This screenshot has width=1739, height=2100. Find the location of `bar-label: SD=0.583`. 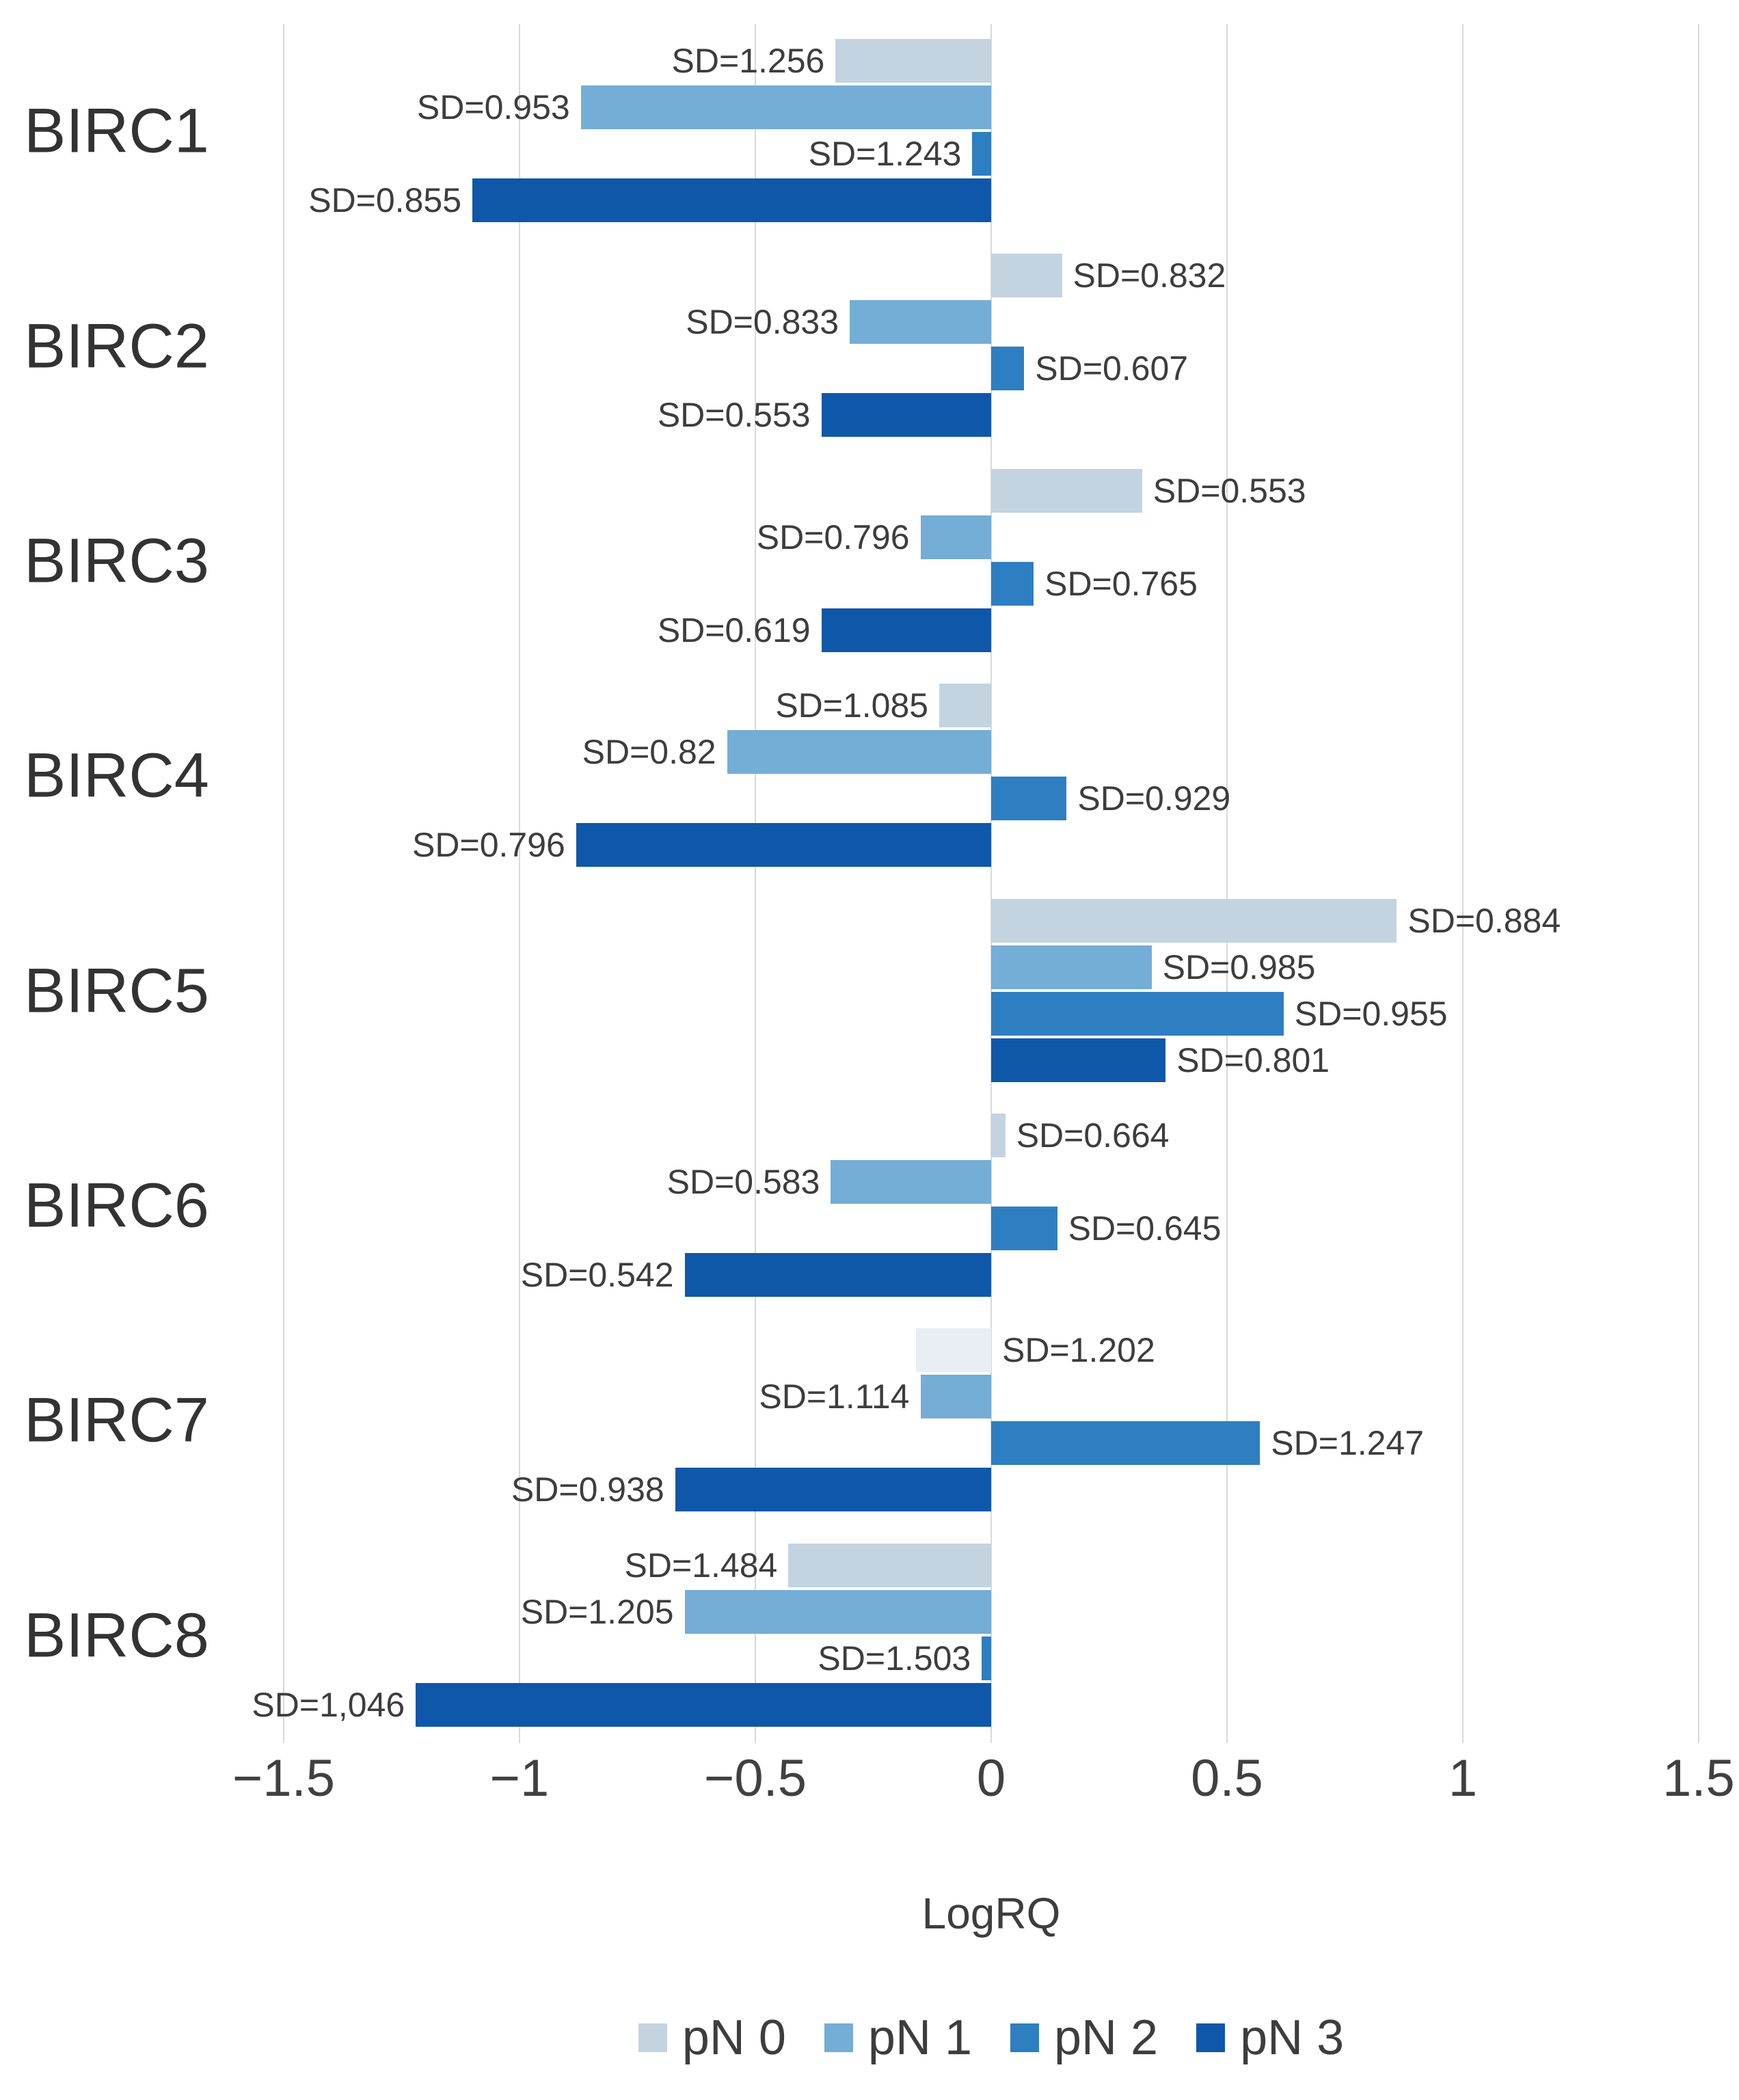

bar-label: SD=0.583 is located at coordinates (743, 1181).